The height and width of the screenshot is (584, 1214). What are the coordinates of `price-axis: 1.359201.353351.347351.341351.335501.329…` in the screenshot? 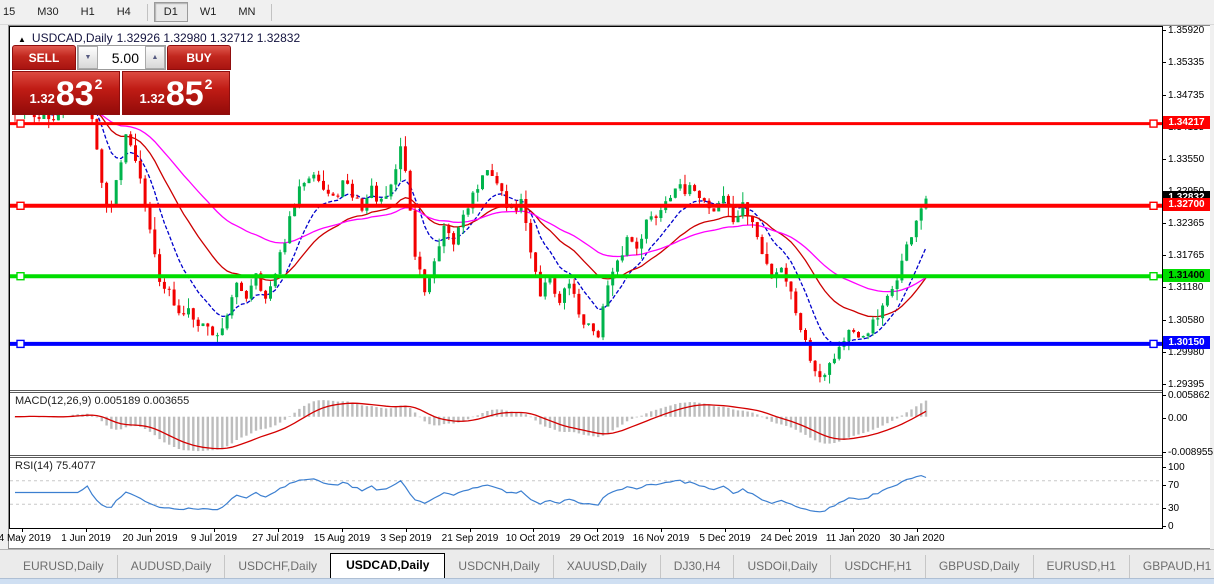 It's located at (1188, 278).